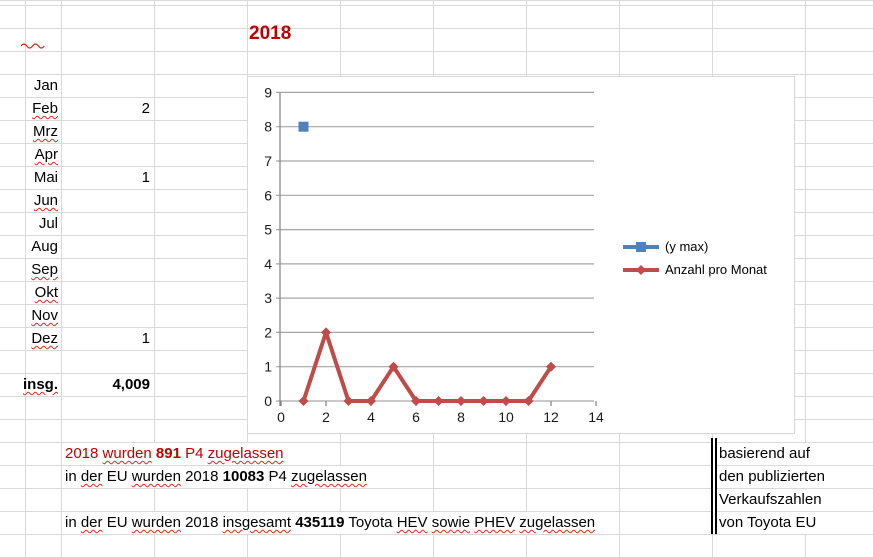  Describe the element at coordinates (44, 315) in the screenshot. I see `month-cell-Nov: Nov` at that location.